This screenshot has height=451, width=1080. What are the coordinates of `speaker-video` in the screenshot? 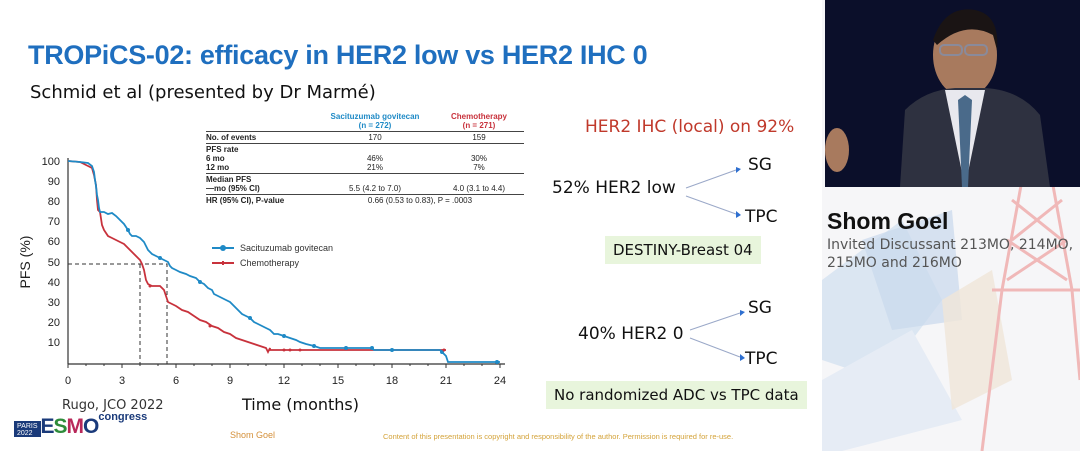 It's located at (952, 93).